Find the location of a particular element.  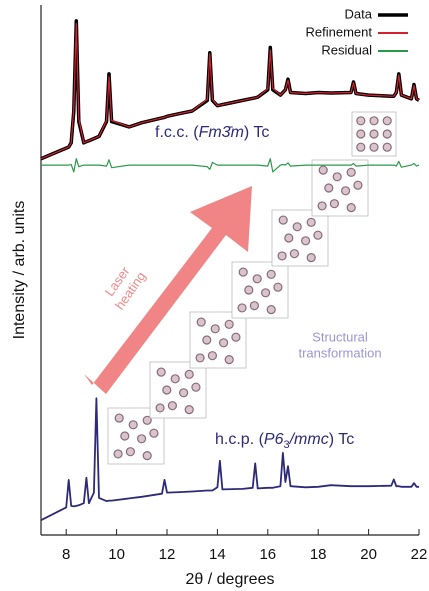

laser-arrow is located at coordinates (168, 290).